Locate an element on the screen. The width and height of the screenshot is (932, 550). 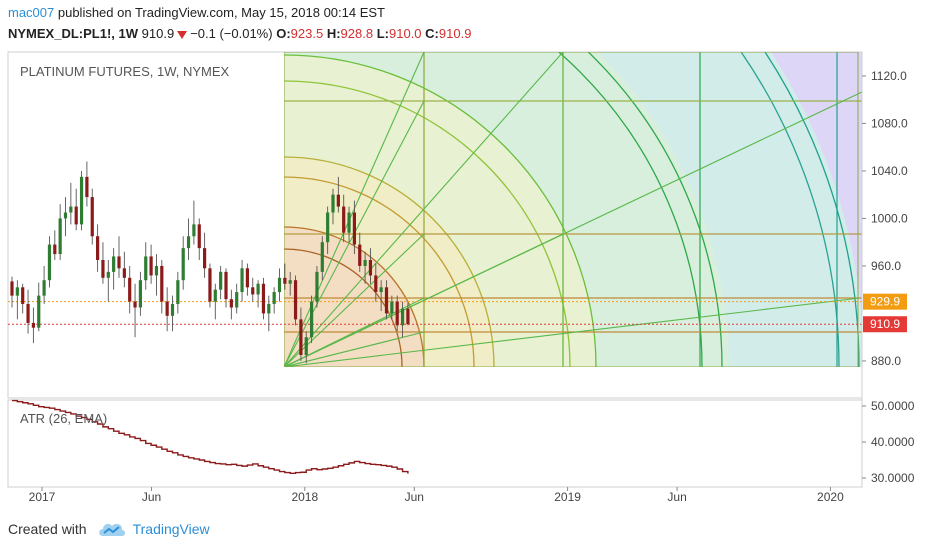
price-axis-label: 1000.0 is located at coordinates (889, 218).